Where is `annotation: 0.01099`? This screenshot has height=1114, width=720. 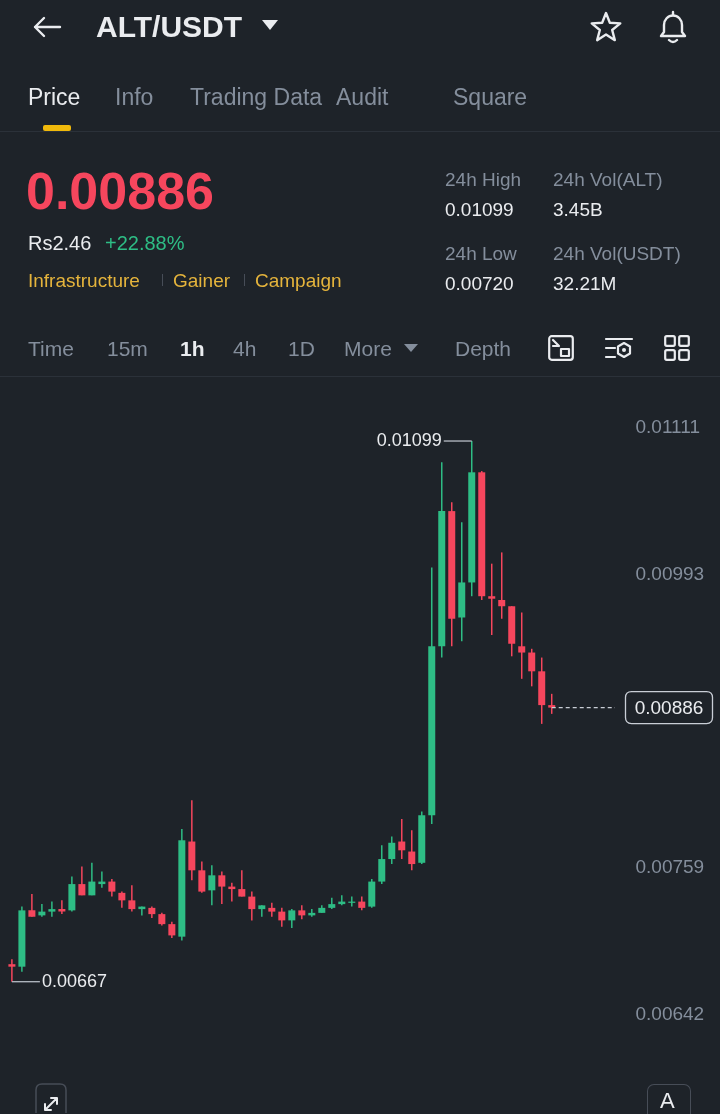
annotation: 0.01099 is located at coordinates (409, 440).